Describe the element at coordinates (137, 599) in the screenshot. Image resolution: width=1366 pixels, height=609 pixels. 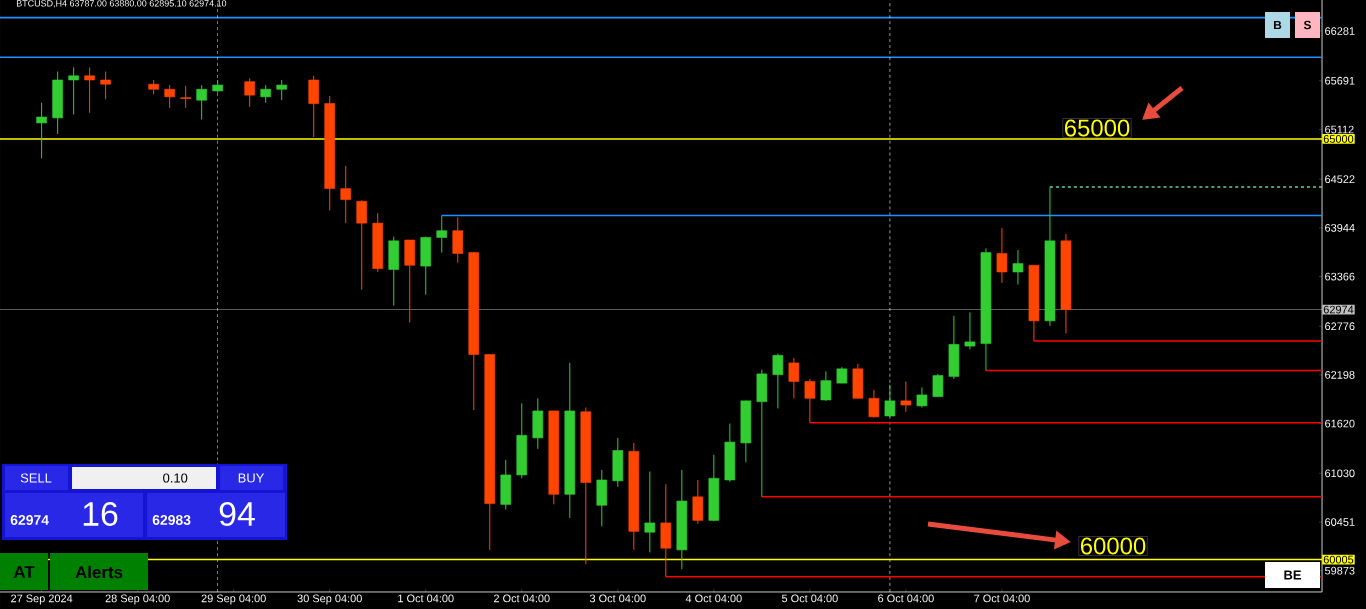
I see `x-tick-label: 28 Sep 04:00` at that location.